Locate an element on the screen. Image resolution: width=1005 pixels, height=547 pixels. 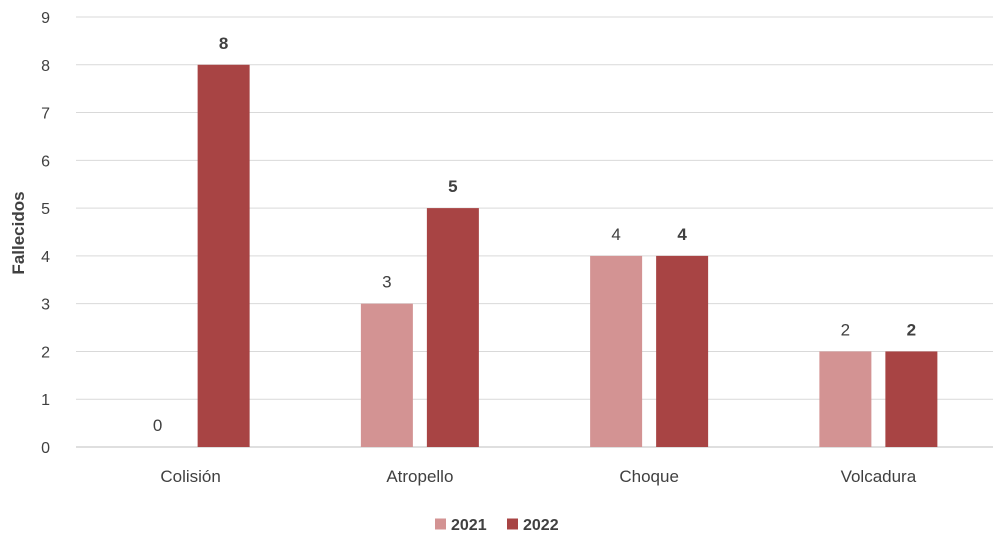
y-tick-label: 1 is located at coordinates (45, 400).